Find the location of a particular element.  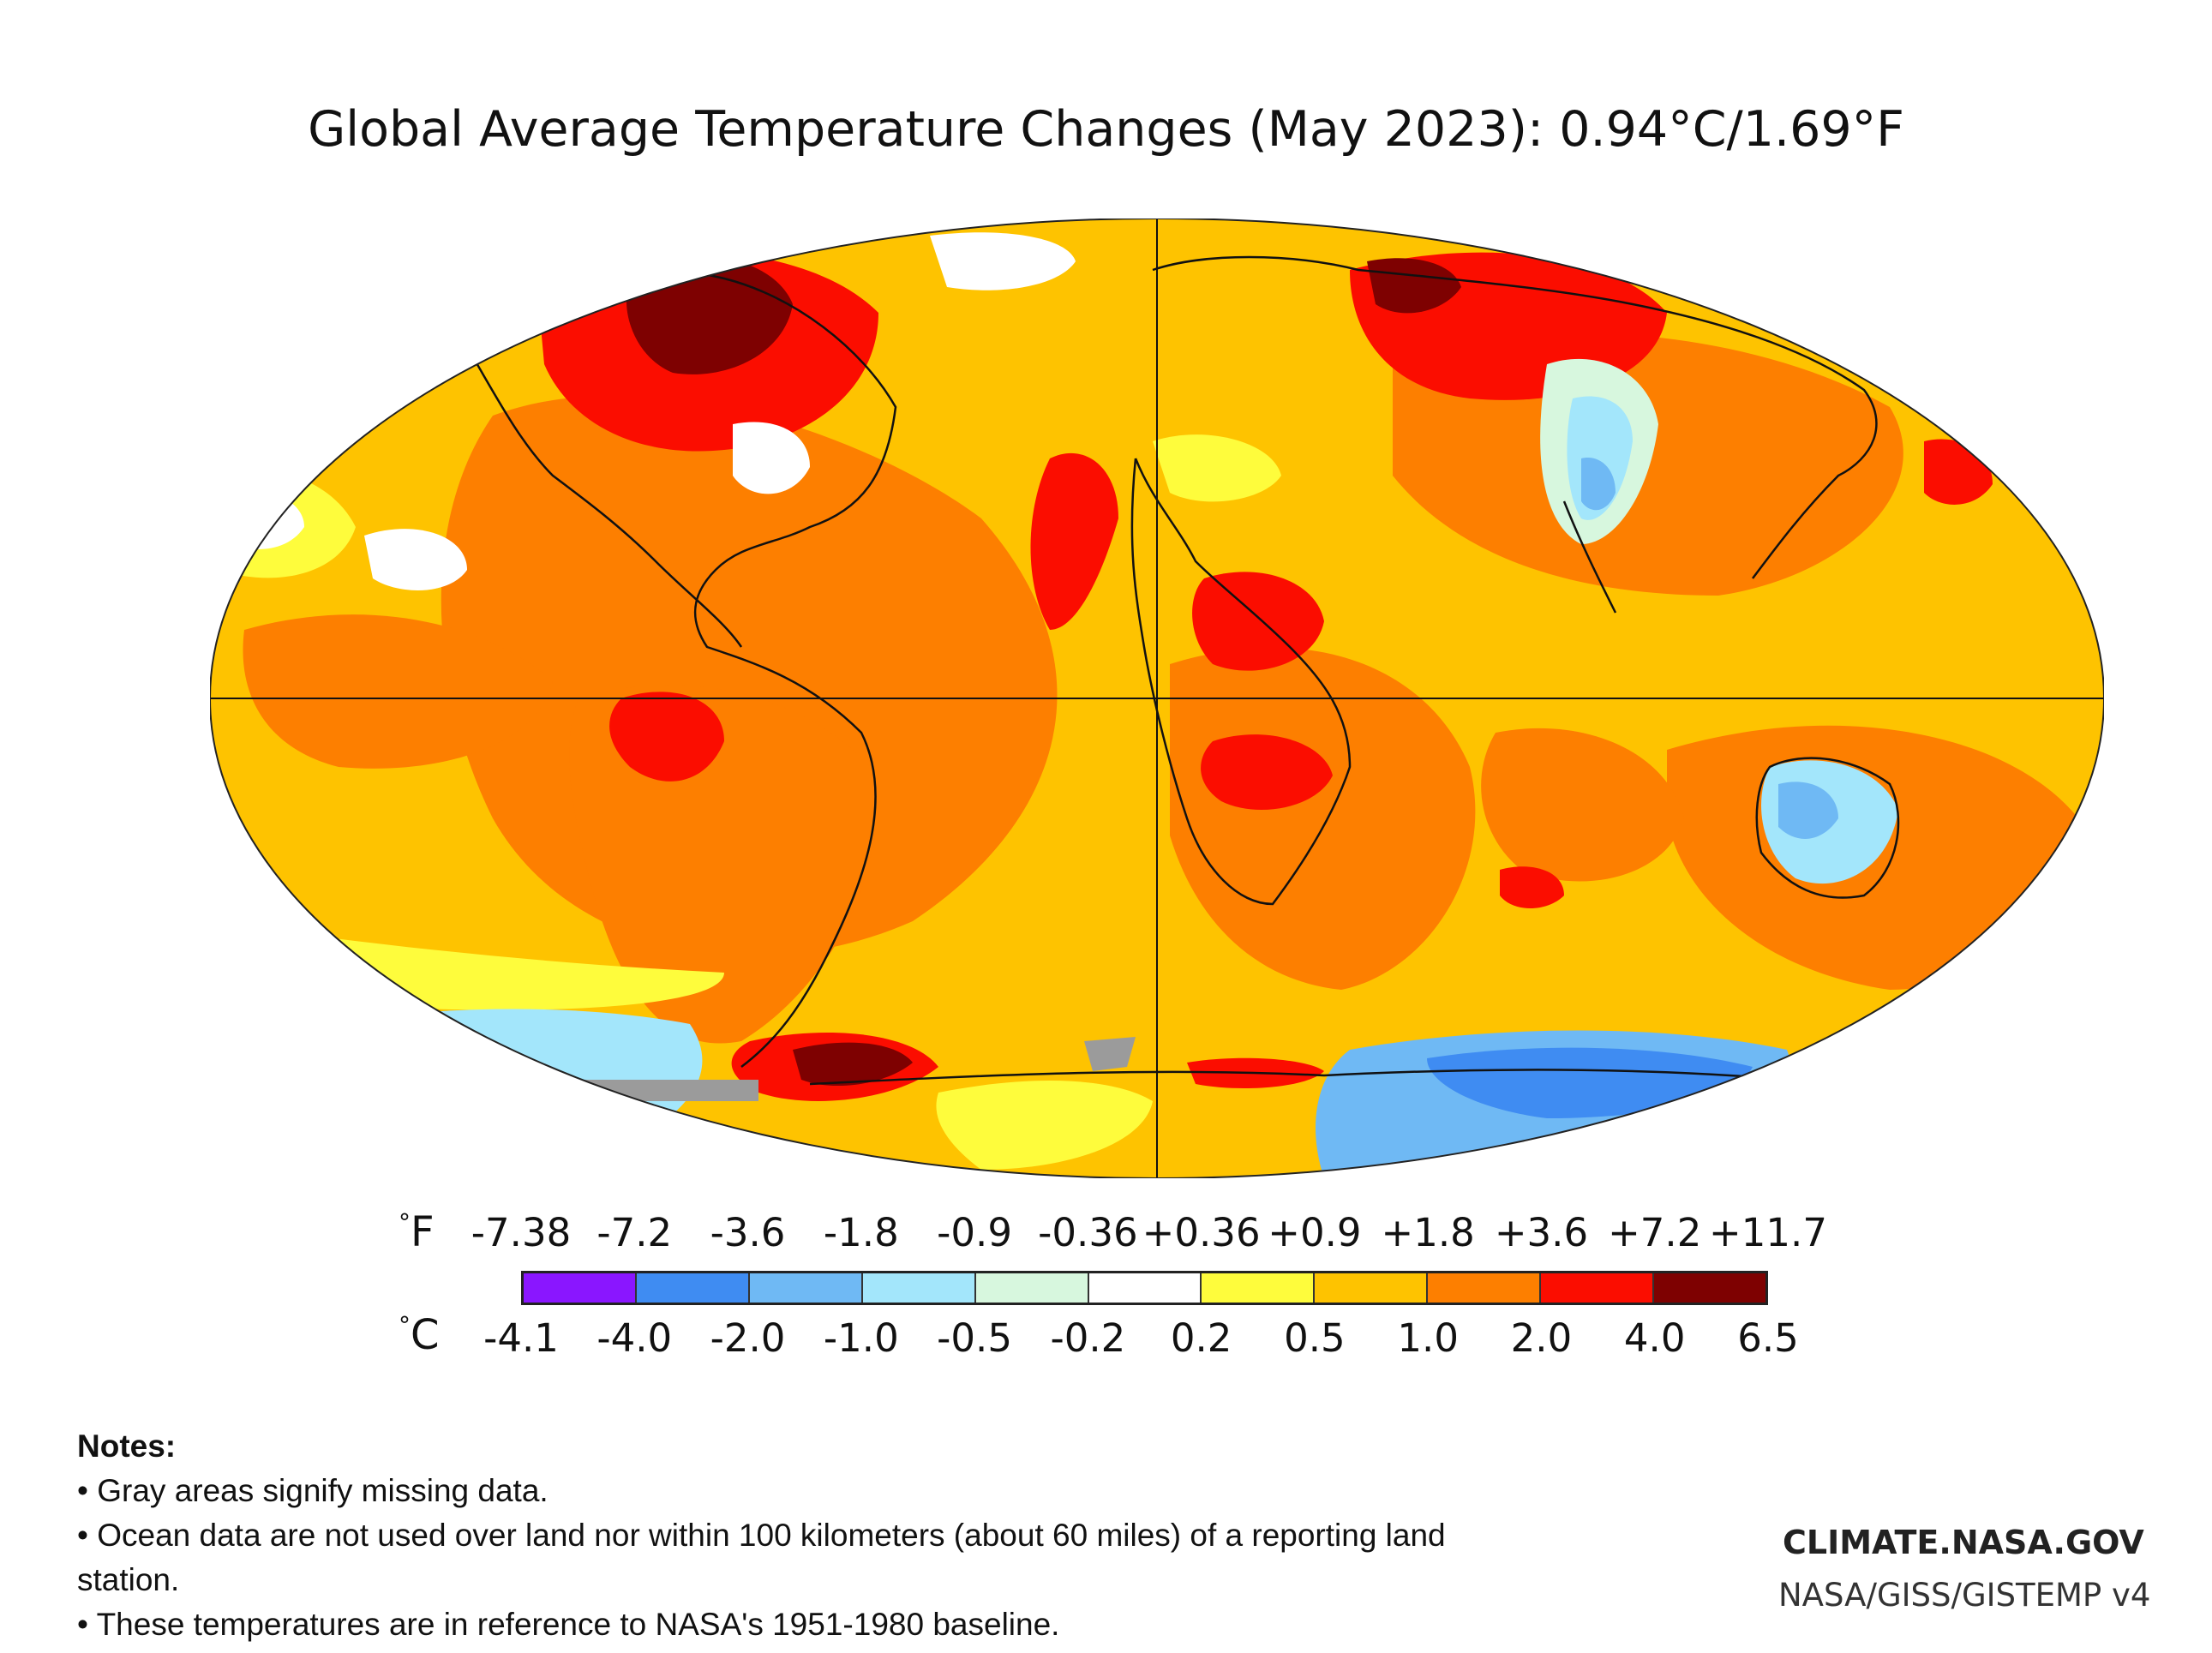

field-yellow-mediterranean is located at coordinates (1217, 468).